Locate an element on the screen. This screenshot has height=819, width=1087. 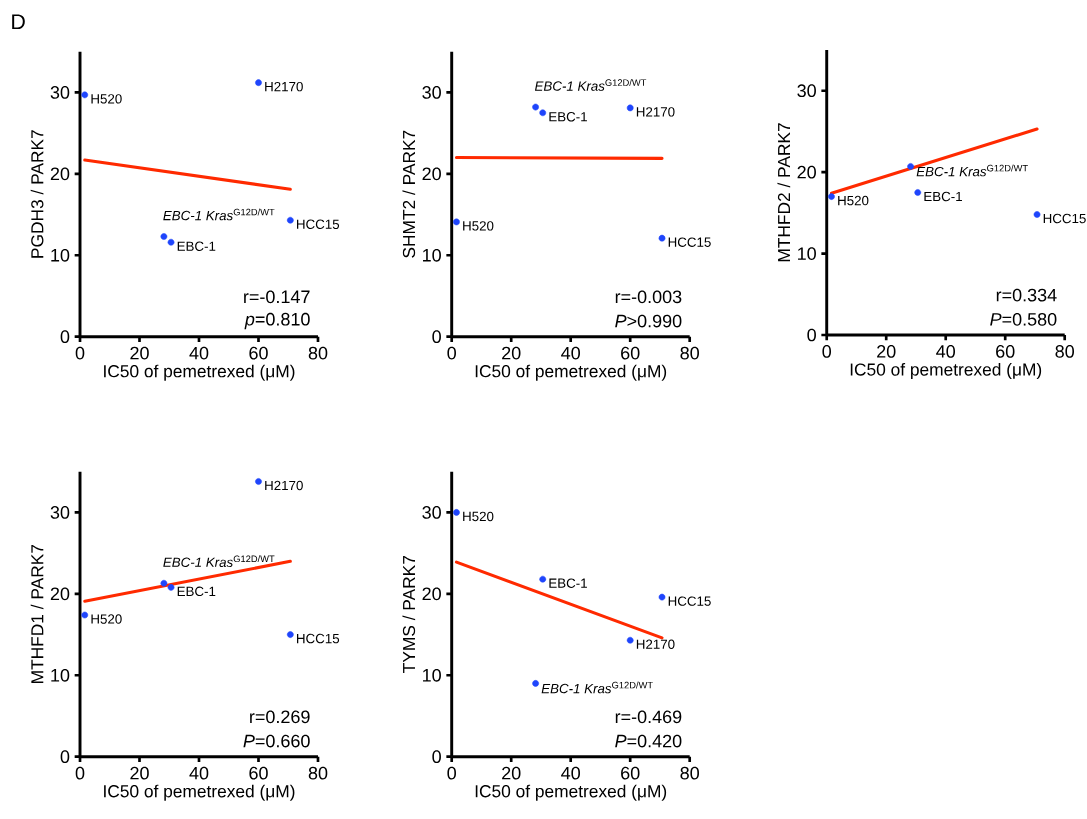
y-axis-title: SHMT2 / PARK7 is located at coordinates (409, 194).